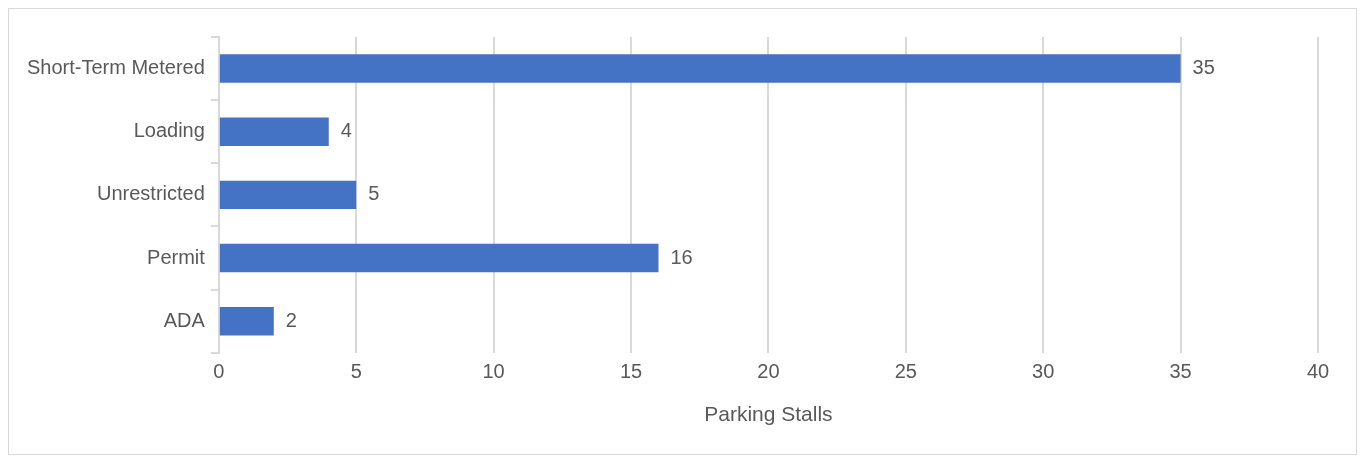 The image size is (1365, 463). What do you see at coordinates (219, 371) in the screenshot?
I see `x-tick-label: 0` at bounding box center [219, 371].